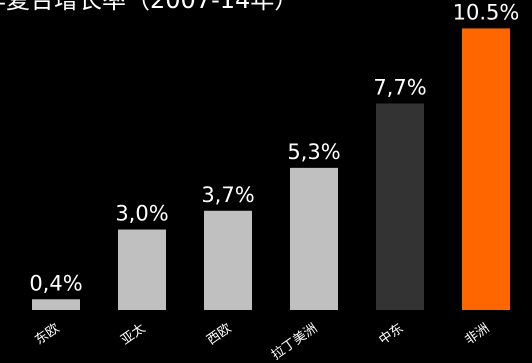 The image size is (532, 363). What do you see at coordinates (149, 7) in the screenshot?
I see `chart-title: 年复合增长率（2007-14年）` at bounding box center [149, 7].